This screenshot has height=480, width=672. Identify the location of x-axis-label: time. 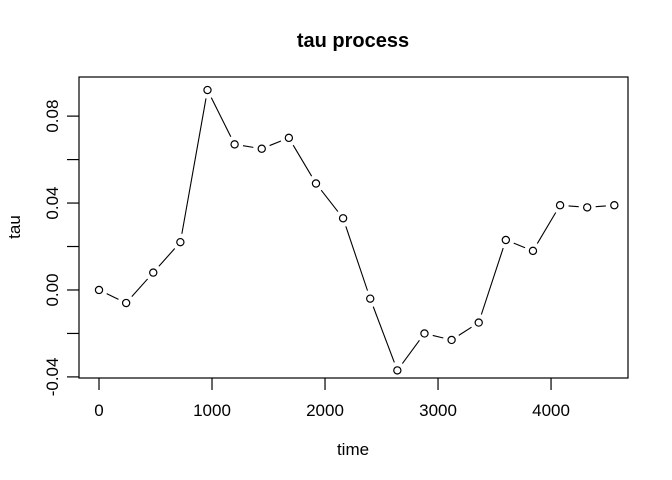
(353, 449).